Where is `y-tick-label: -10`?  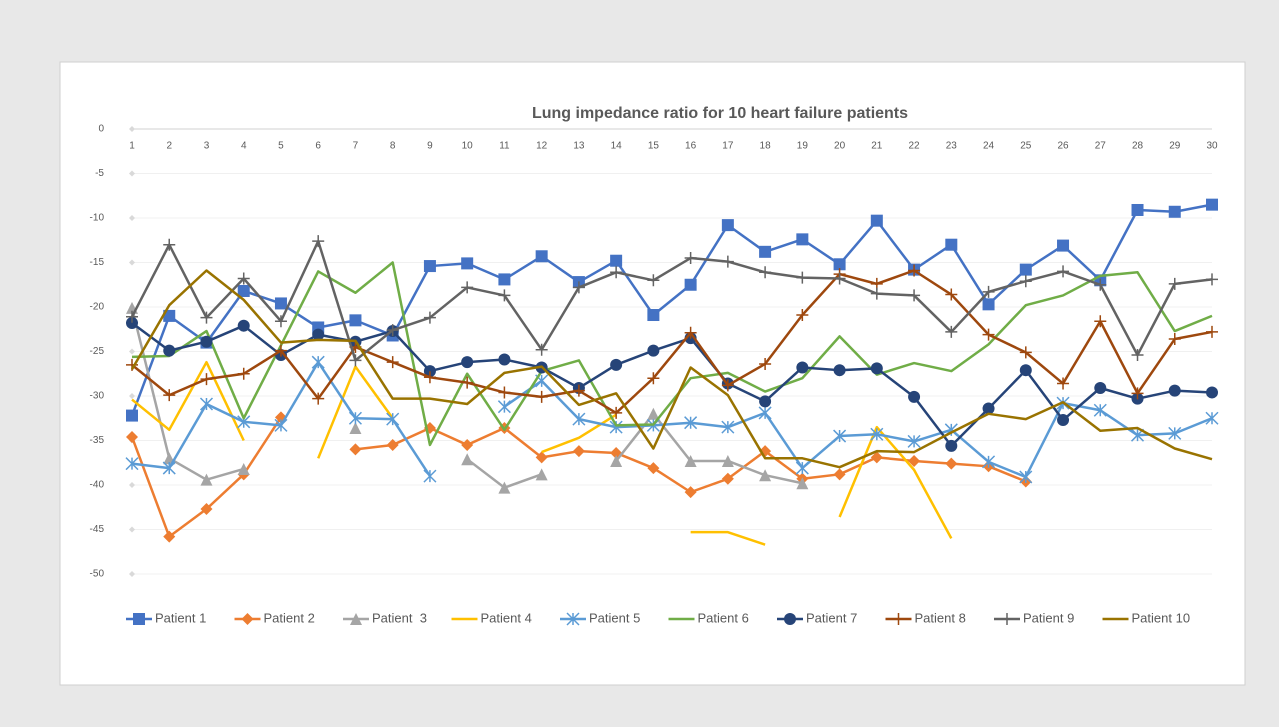 y-tick-label: -10 is located at coordinates (97, 218).